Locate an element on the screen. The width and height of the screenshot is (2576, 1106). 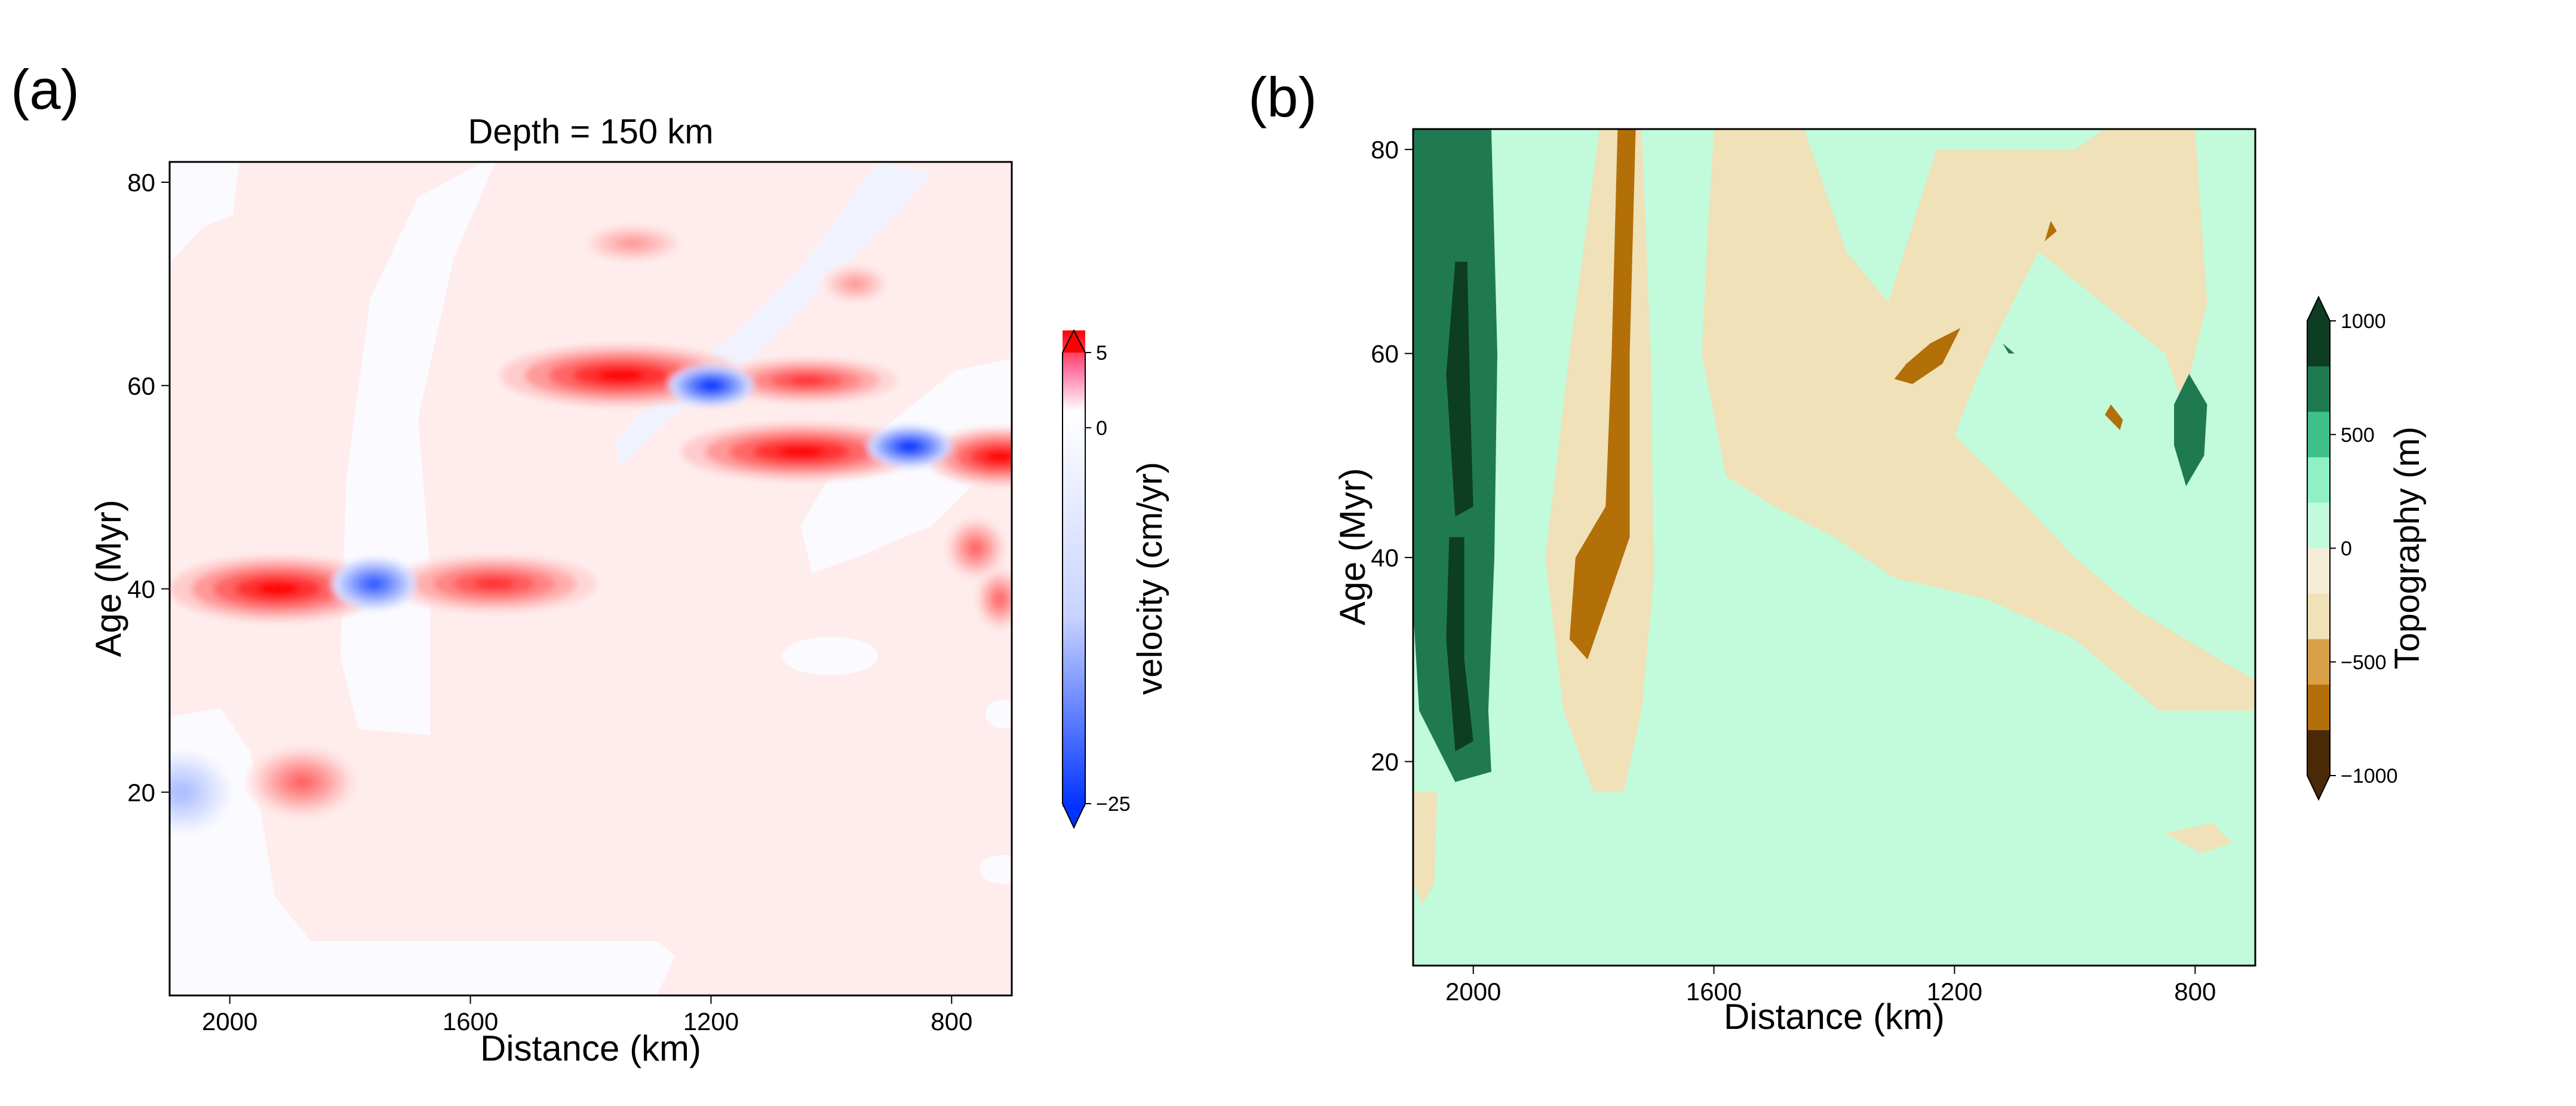
panel-a-y-tick-label: 20 is located at coordinates (141, 793).